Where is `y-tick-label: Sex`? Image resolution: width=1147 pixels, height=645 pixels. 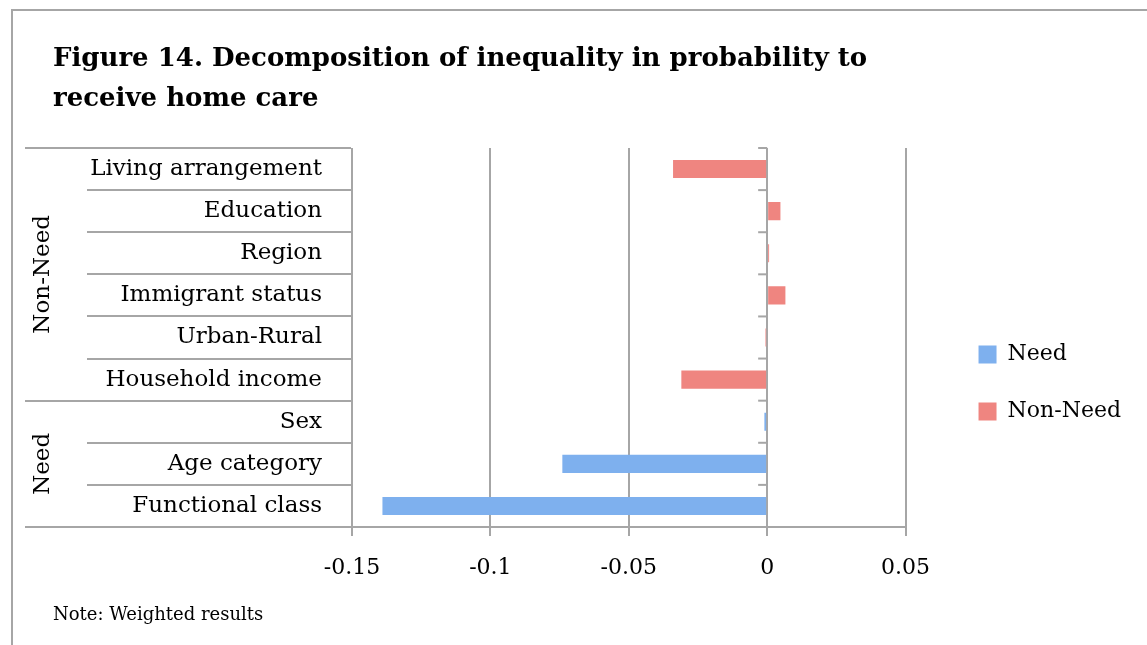
y-tick-label: Sex is located at coordinates (301, 419).